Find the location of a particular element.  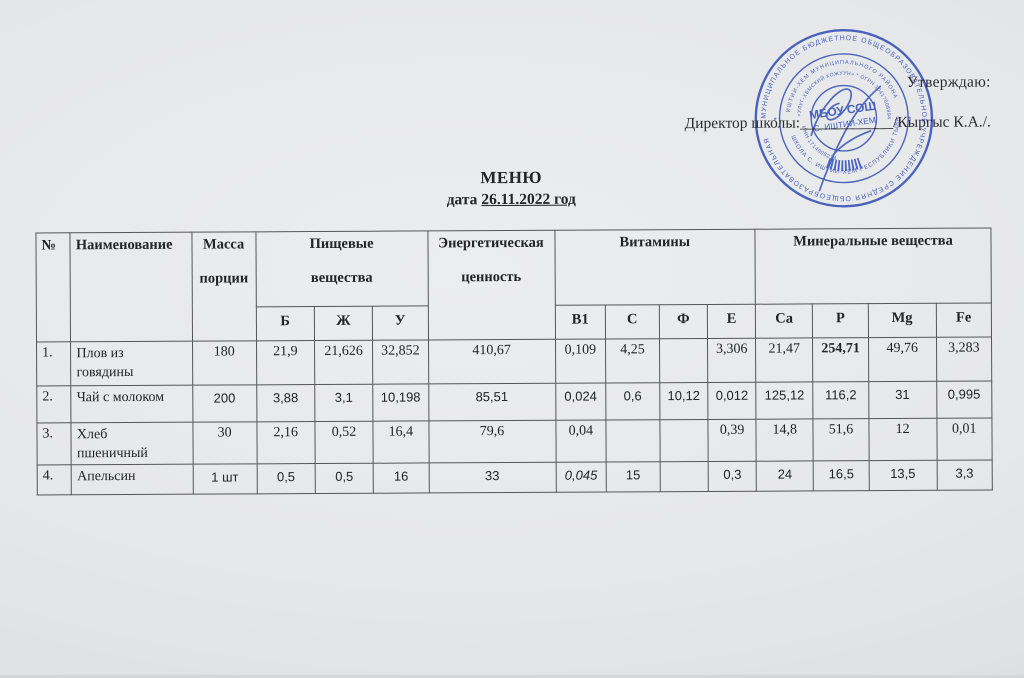

value-cell: 0,995 is located at coordinates (964, 399).